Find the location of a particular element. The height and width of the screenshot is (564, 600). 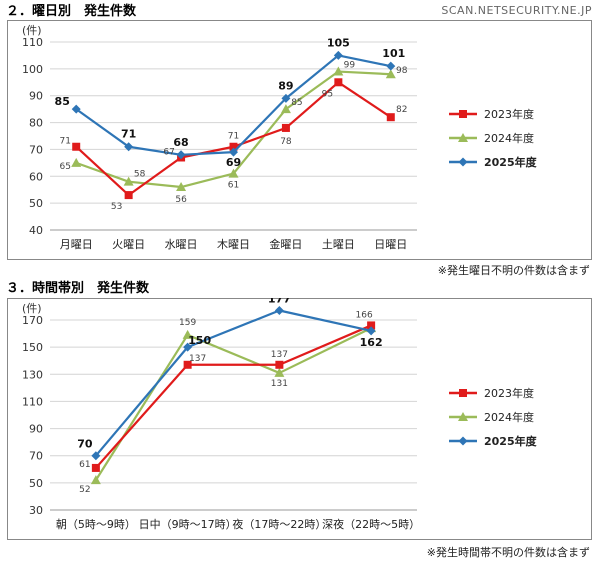

data-label-2024: 131 is located at coordinates (279, 384).